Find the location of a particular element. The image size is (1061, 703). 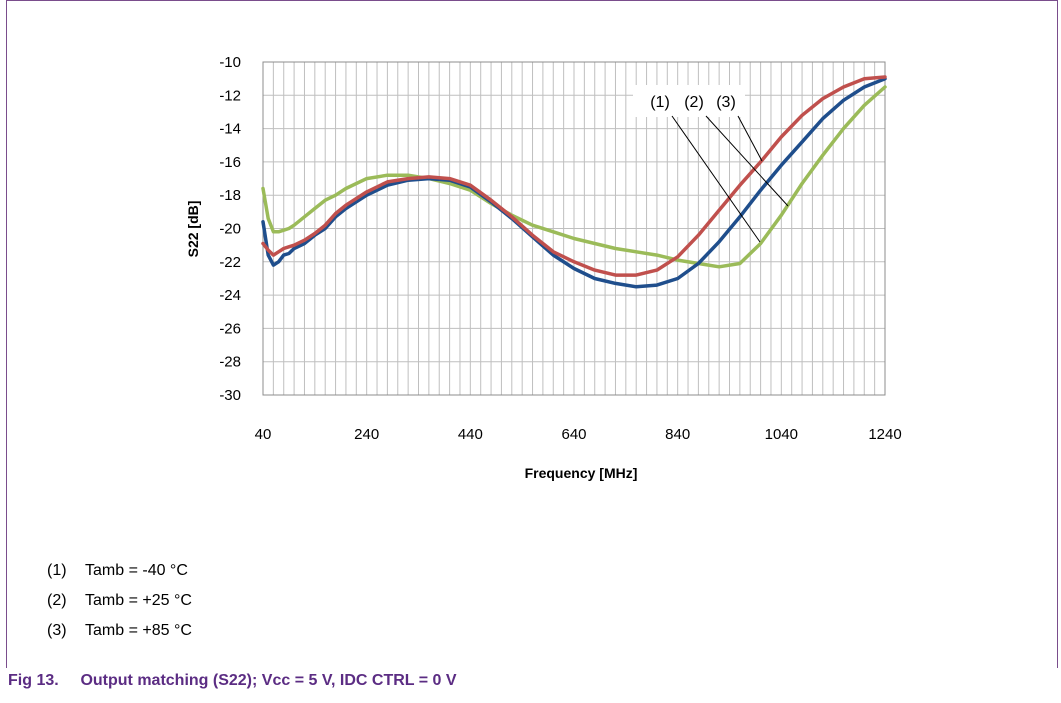

annotation-label: (2) is located at coordinates (694, 102).